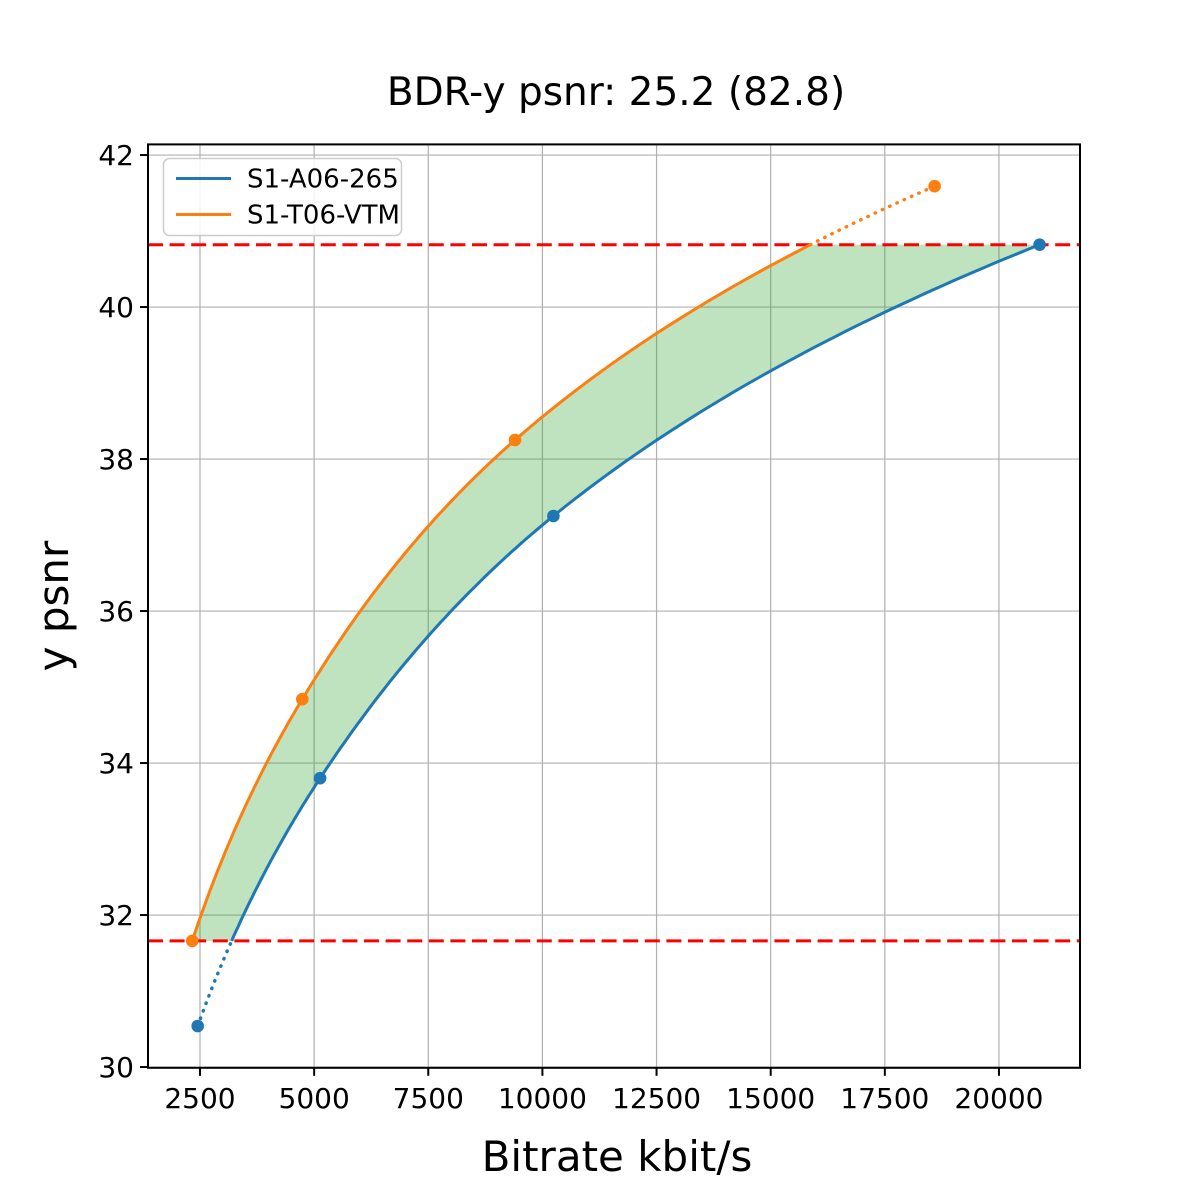 This screenshot has width=1200, height=1200. What do you see at coordinates (282, 197) in the screenshot?
I see `legend: S1-A06-265 S1-T06-VTM` at bounding box center [282, 197].